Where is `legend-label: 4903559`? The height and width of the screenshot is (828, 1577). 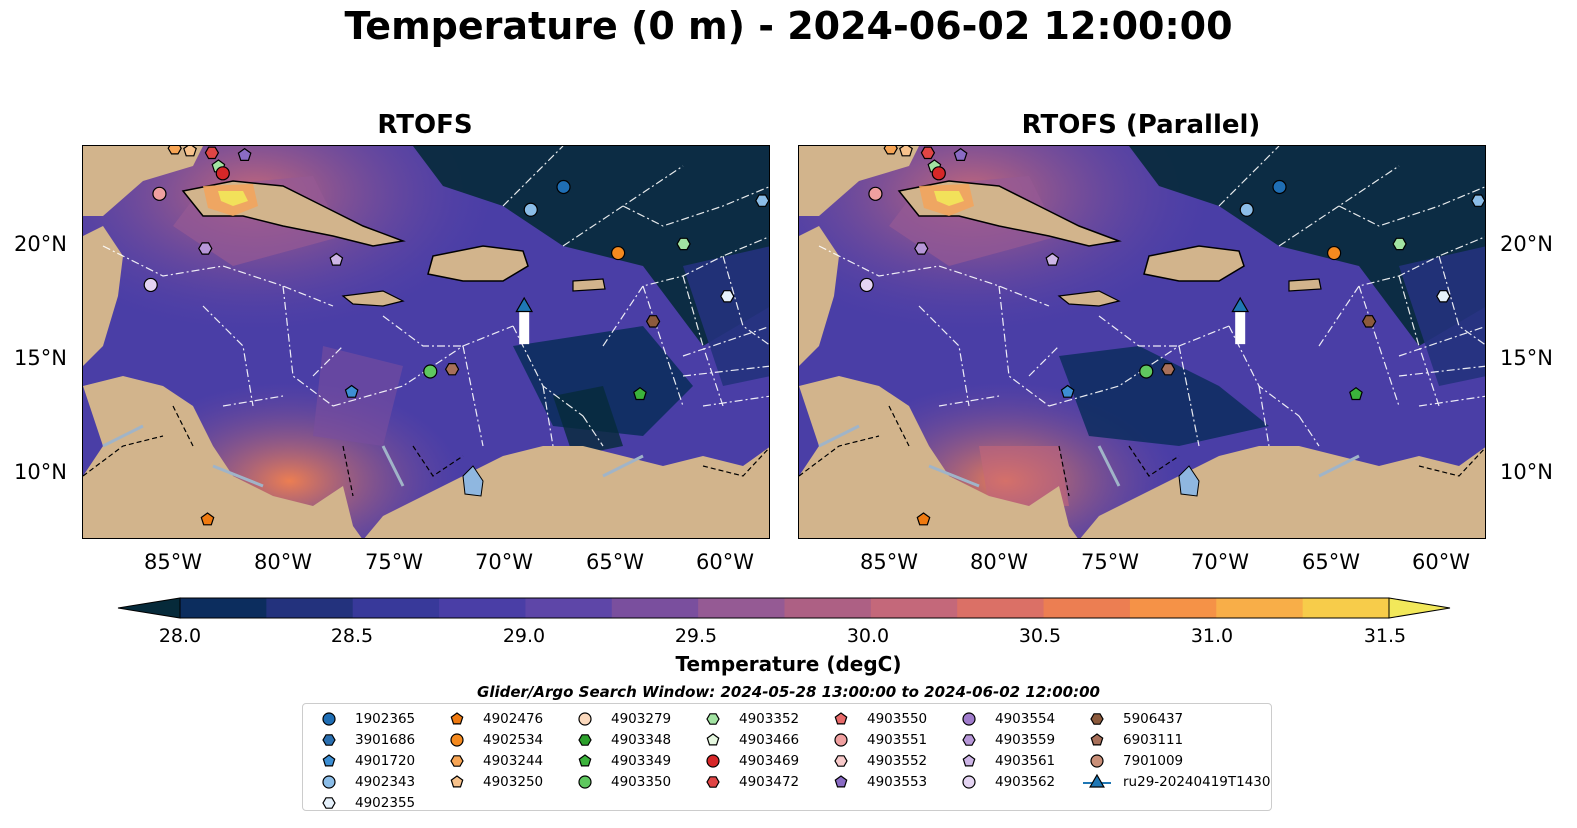 legend-label: 4903559 is located at coordinates (1025, 740).